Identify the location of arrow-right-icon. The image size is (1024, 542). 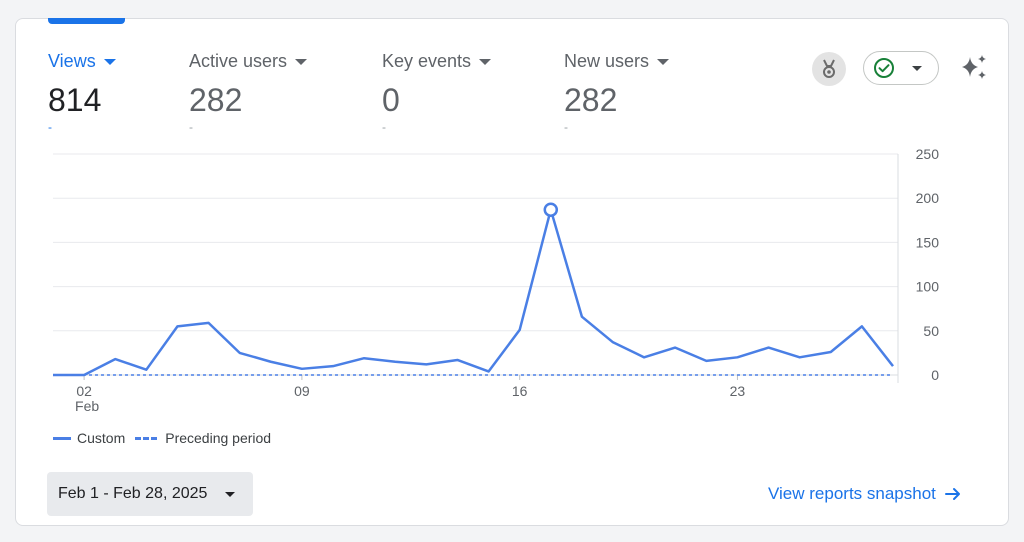
(952, 494).